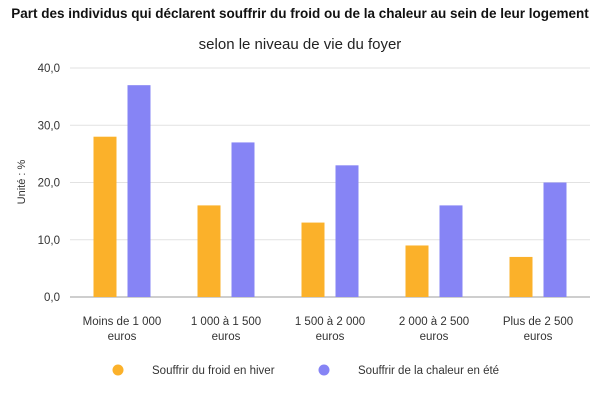 This screenshot has width=600, height=400. What do you see at coordinates (22, 181) in the screenshot?
I see `y-axis-title: Unité : %` at bounding box center [22, 181].